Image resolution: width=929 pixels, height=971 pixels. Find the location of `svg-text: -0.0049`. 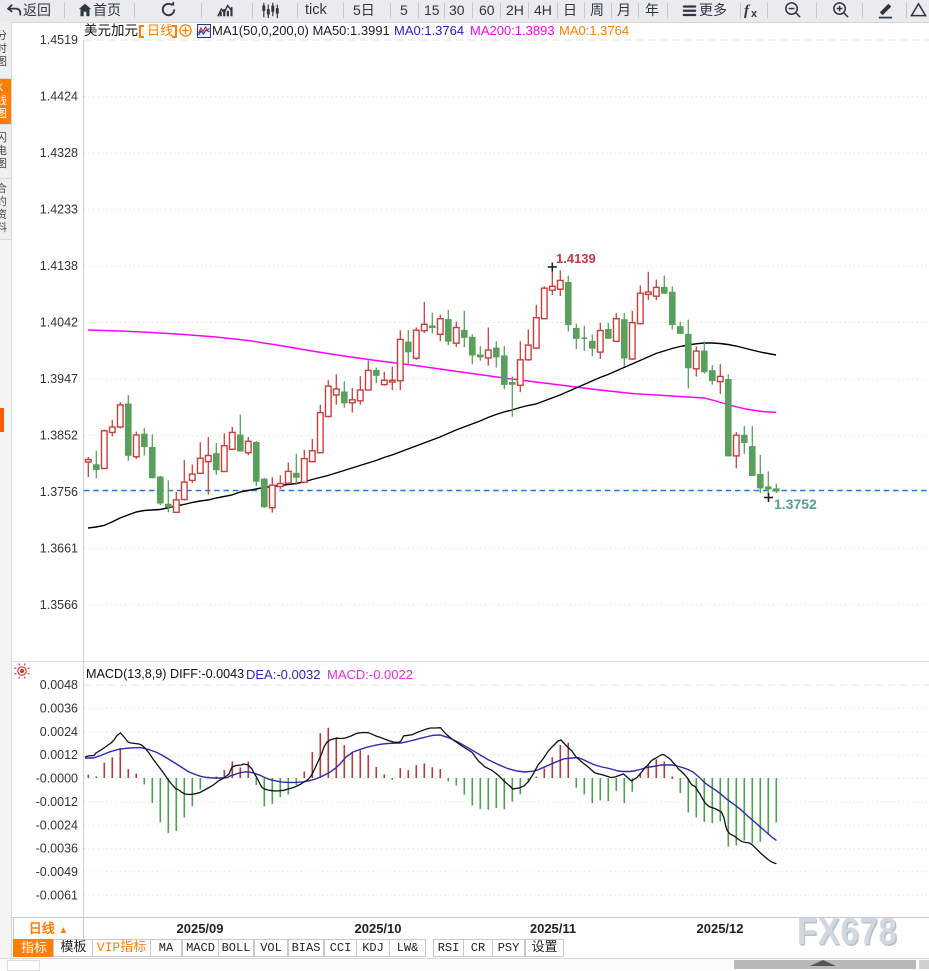

svg-text: -0.0049 is located at coordinates (57, 872).